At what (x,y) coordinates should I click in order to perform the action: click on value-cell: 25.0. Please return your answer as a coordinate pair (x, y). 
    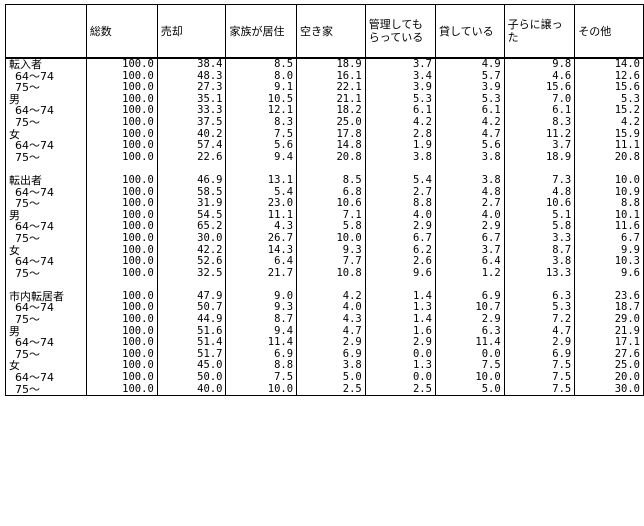
    Looking at the image, I should click on (331, 122).